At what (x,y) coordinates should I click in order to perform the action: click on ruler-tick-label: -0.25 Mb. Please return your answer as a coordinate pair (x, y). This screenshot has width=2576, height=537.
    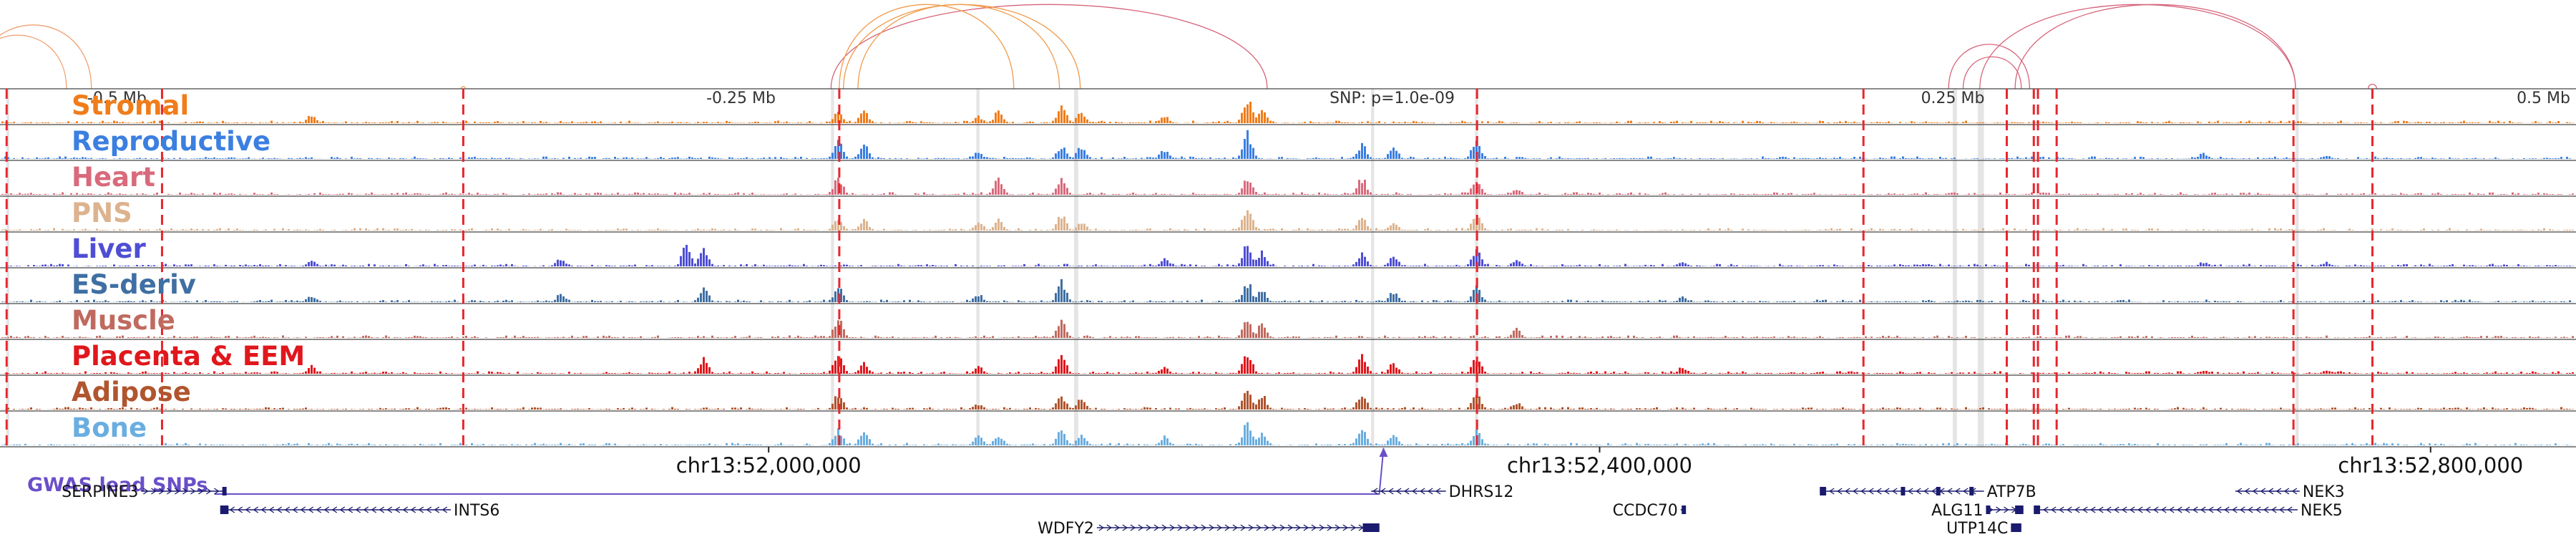
    Looking at the image, I should click on (741, 98).